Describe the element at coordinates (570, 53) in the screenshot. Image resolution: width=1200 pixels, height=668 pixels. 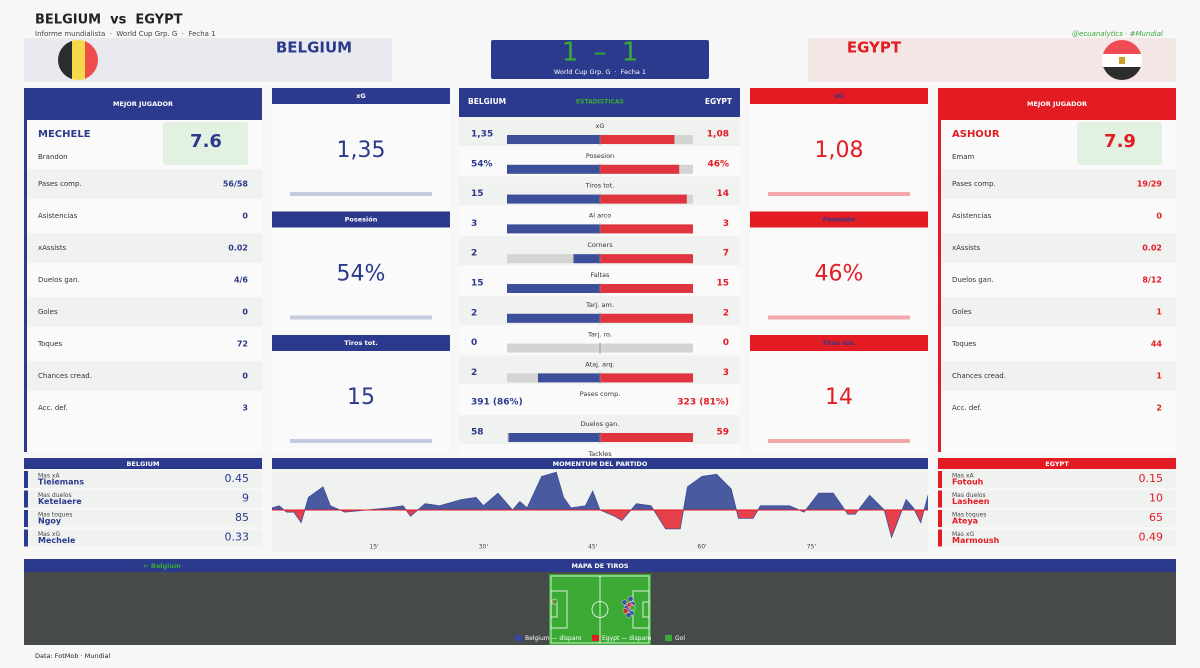
I see `home-score: 1` at that location.